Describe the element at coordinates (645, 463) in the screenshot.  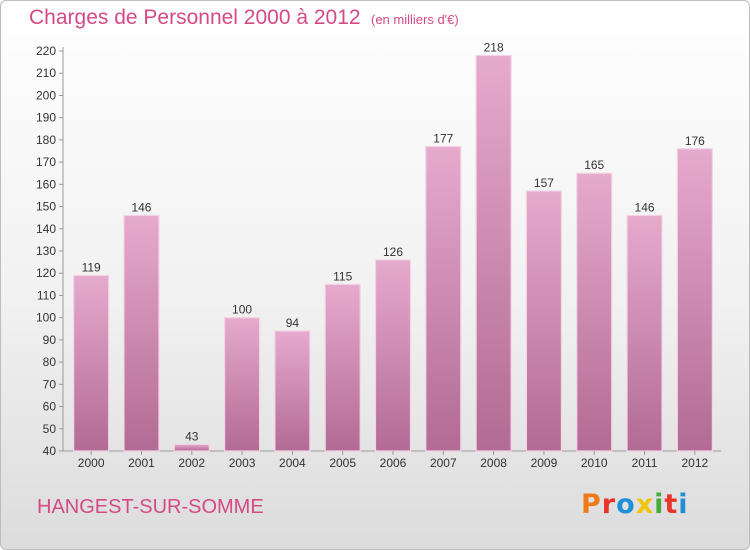
I see `x-tick-label-2011: 2011` at that location.